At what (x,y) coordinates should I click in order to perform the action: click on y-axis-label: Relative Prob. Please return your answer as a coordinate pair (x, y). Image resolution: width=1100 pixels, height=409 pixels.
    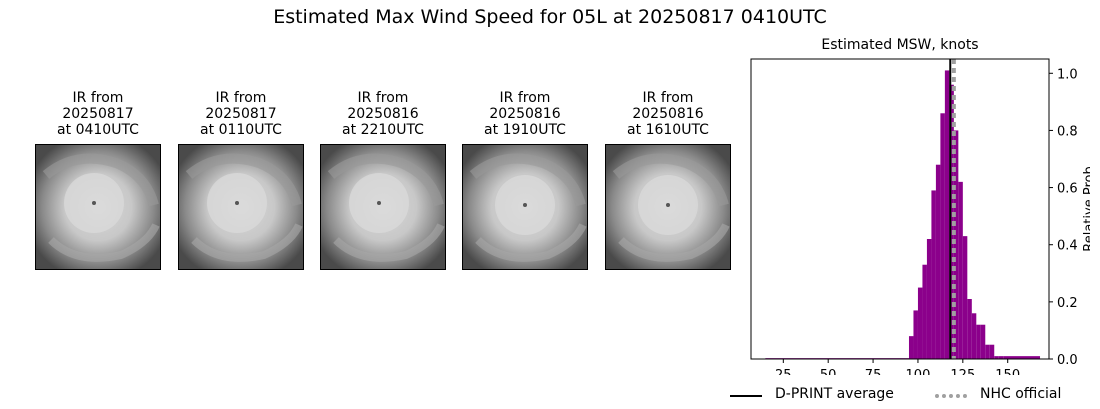
    Looking at the image, I should click on (1086, 208).